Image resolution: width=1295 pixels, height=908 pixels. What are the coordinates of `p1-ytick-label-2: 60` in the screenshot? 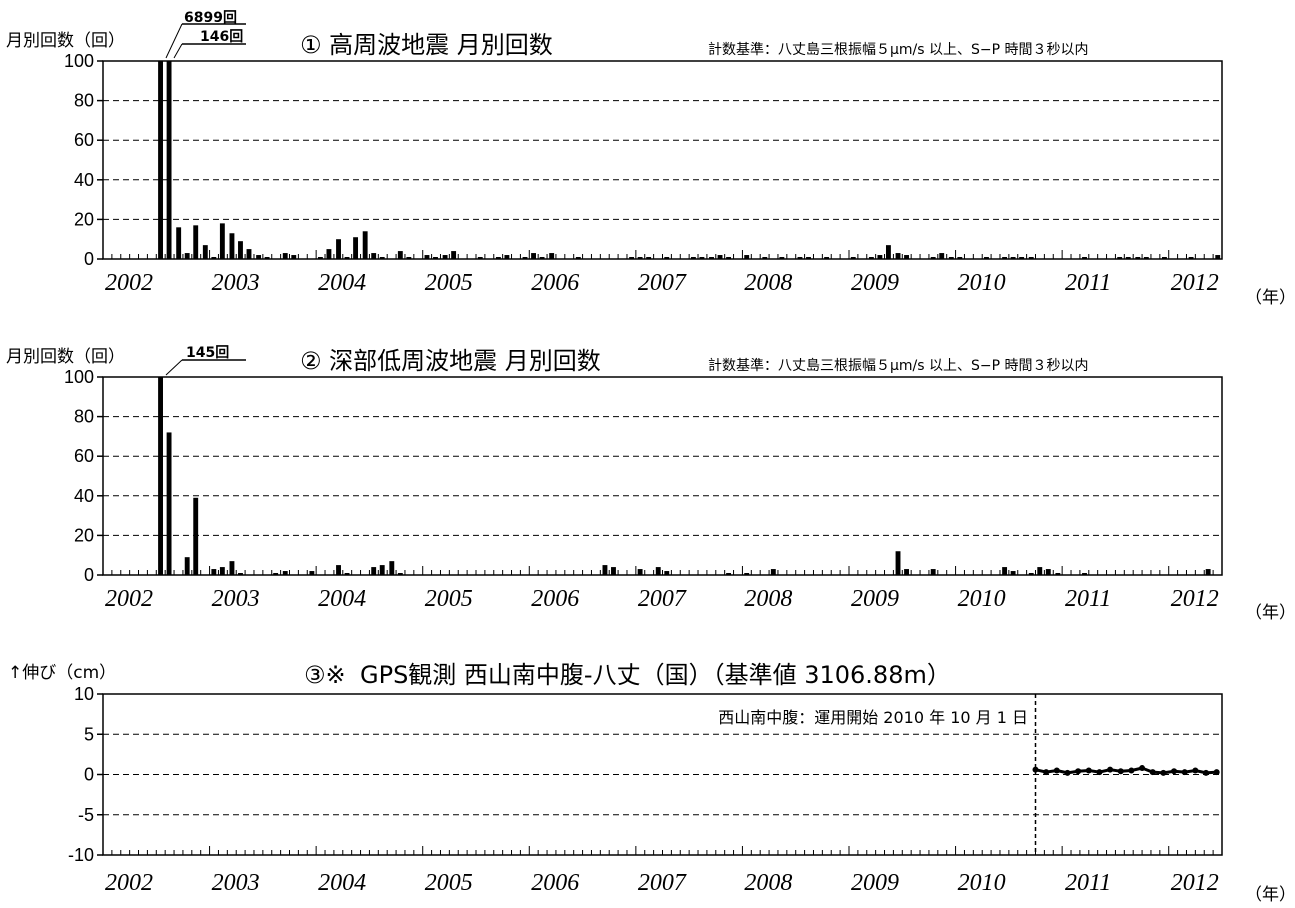 It's located at (84, 140).